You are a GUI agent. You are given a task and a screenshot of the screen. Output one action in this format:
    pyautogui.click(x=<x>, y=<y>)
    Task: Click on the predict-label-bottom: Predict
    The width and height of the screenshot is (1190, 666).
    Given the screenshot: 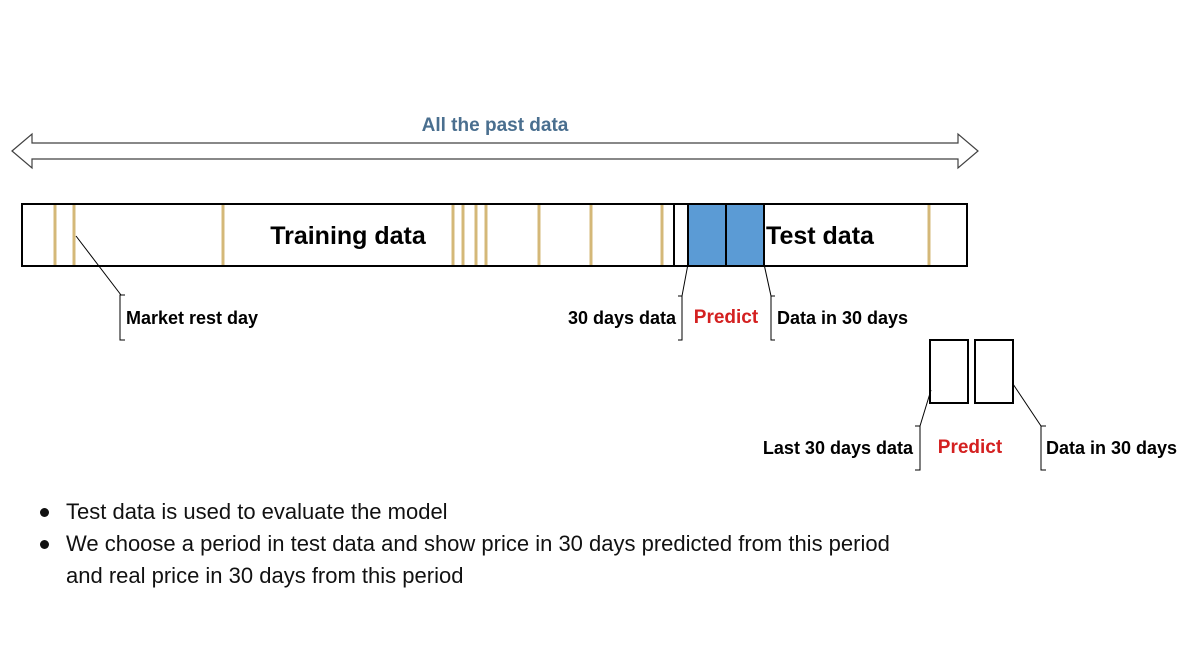 What is the action you would take?
    pyautogui.click(x=970, y=447)
    